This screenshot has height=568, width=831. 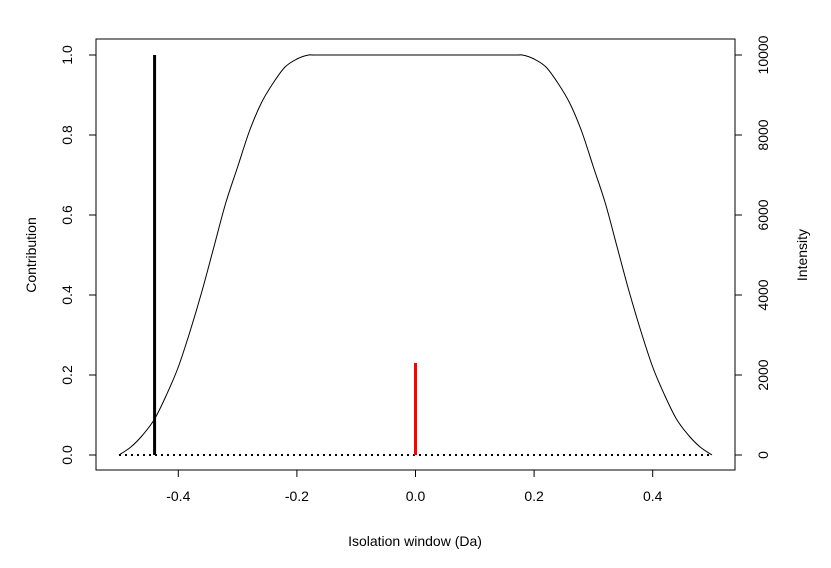 What do you see at coordinates (297, 496) in the screenshot?
I see `x-tick-label: -0.2` at bounding box center [297, 496].